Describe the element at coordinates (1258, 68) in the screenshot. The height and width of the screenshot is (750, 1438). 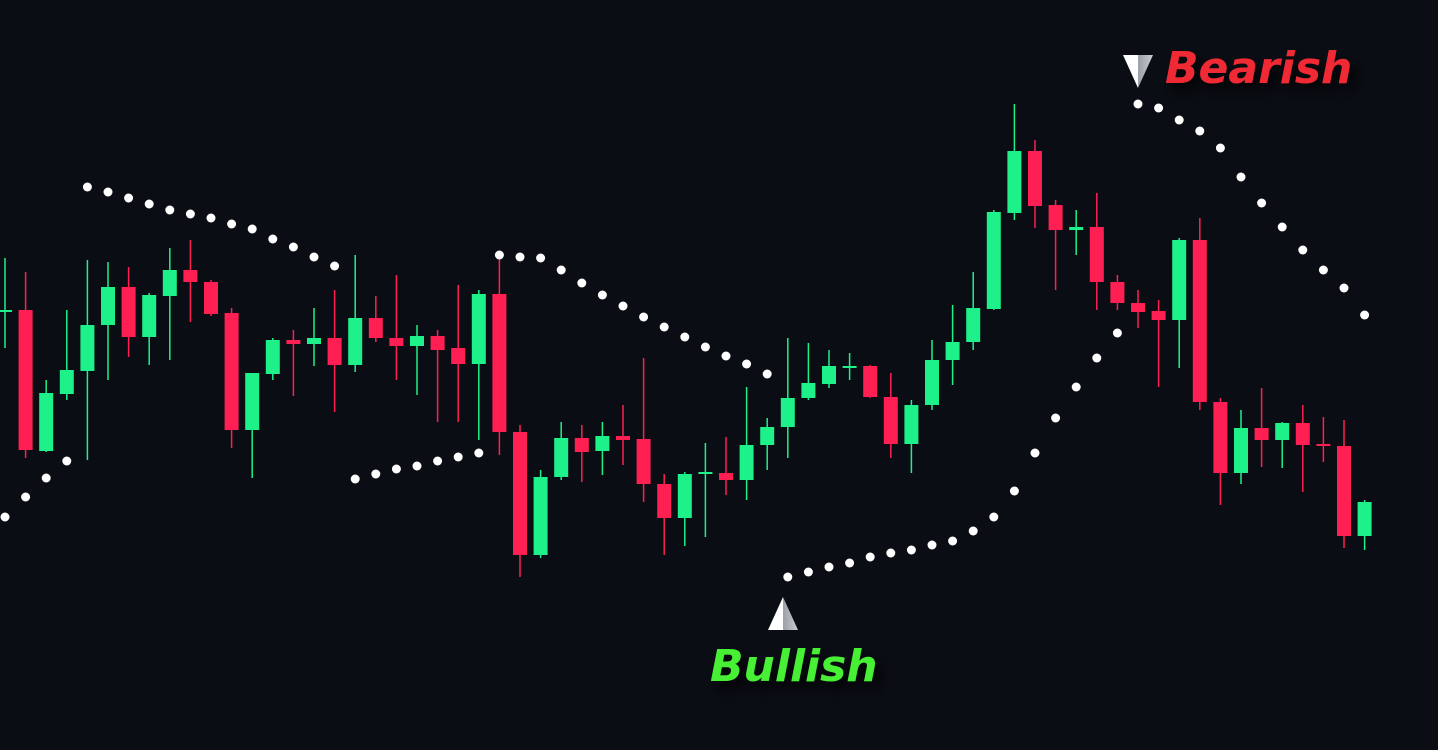
I see `bearish-label: Bearish` at that location.